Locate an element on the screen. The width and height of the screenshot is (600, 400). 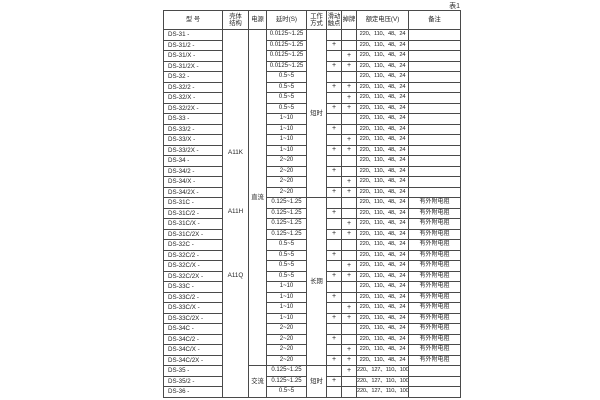
model-cell: DS-36 - is located at coordinates (193, 392).